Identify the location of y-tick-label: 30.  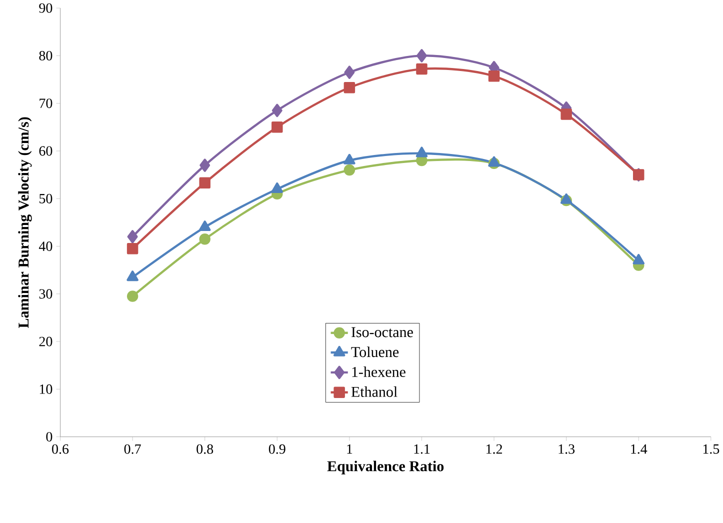
(45, 294).